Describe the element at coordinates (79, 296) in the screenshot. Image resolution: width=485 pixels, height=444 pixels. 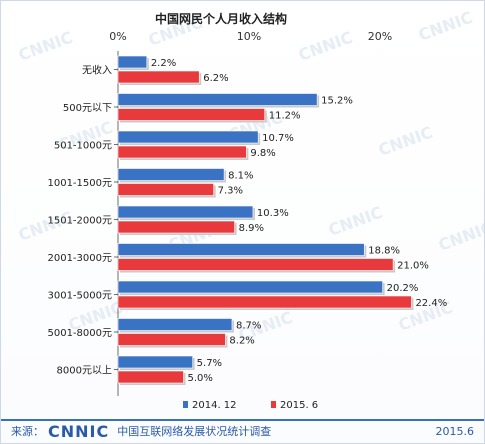
I see `category-label: 3001-5000元` at that location.